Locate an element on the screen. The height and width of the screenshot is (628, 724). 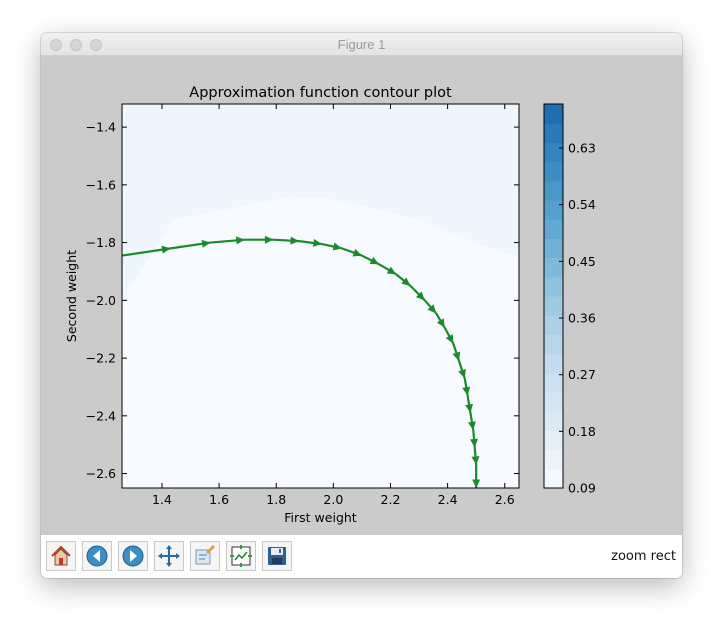
back-button is located at coordinates (97, 556).